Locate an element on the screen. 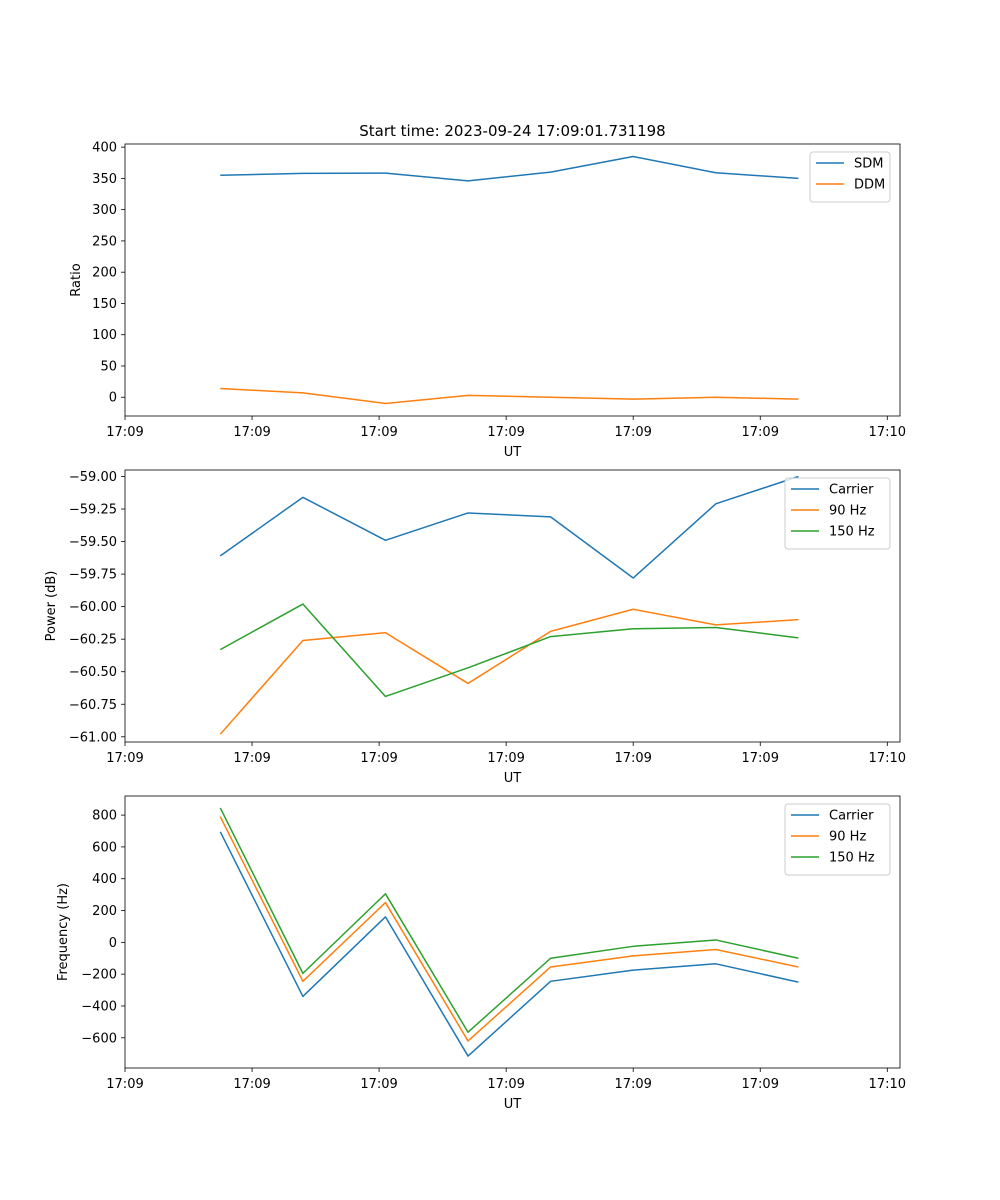 The height and width of the screenshot is (1200, 1000). y-tick-label: 150 is located at coordinates (104, 304).